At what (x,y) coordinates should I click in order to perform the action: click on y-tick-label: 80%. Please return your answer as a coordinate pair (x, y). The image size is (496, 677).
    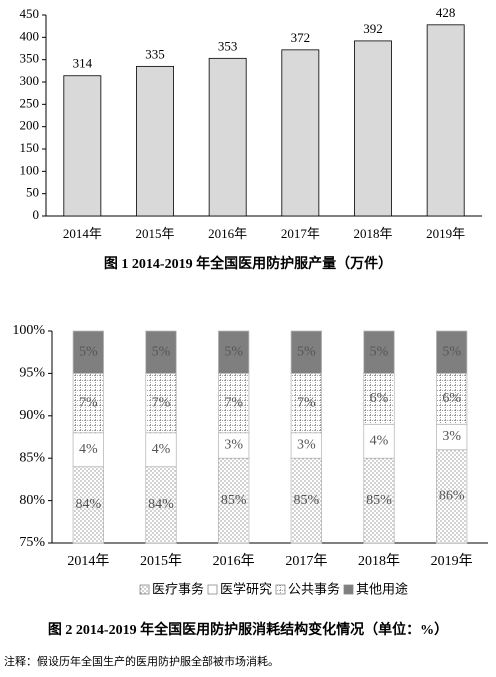
    Looking at the image, I should click on (32, 500).